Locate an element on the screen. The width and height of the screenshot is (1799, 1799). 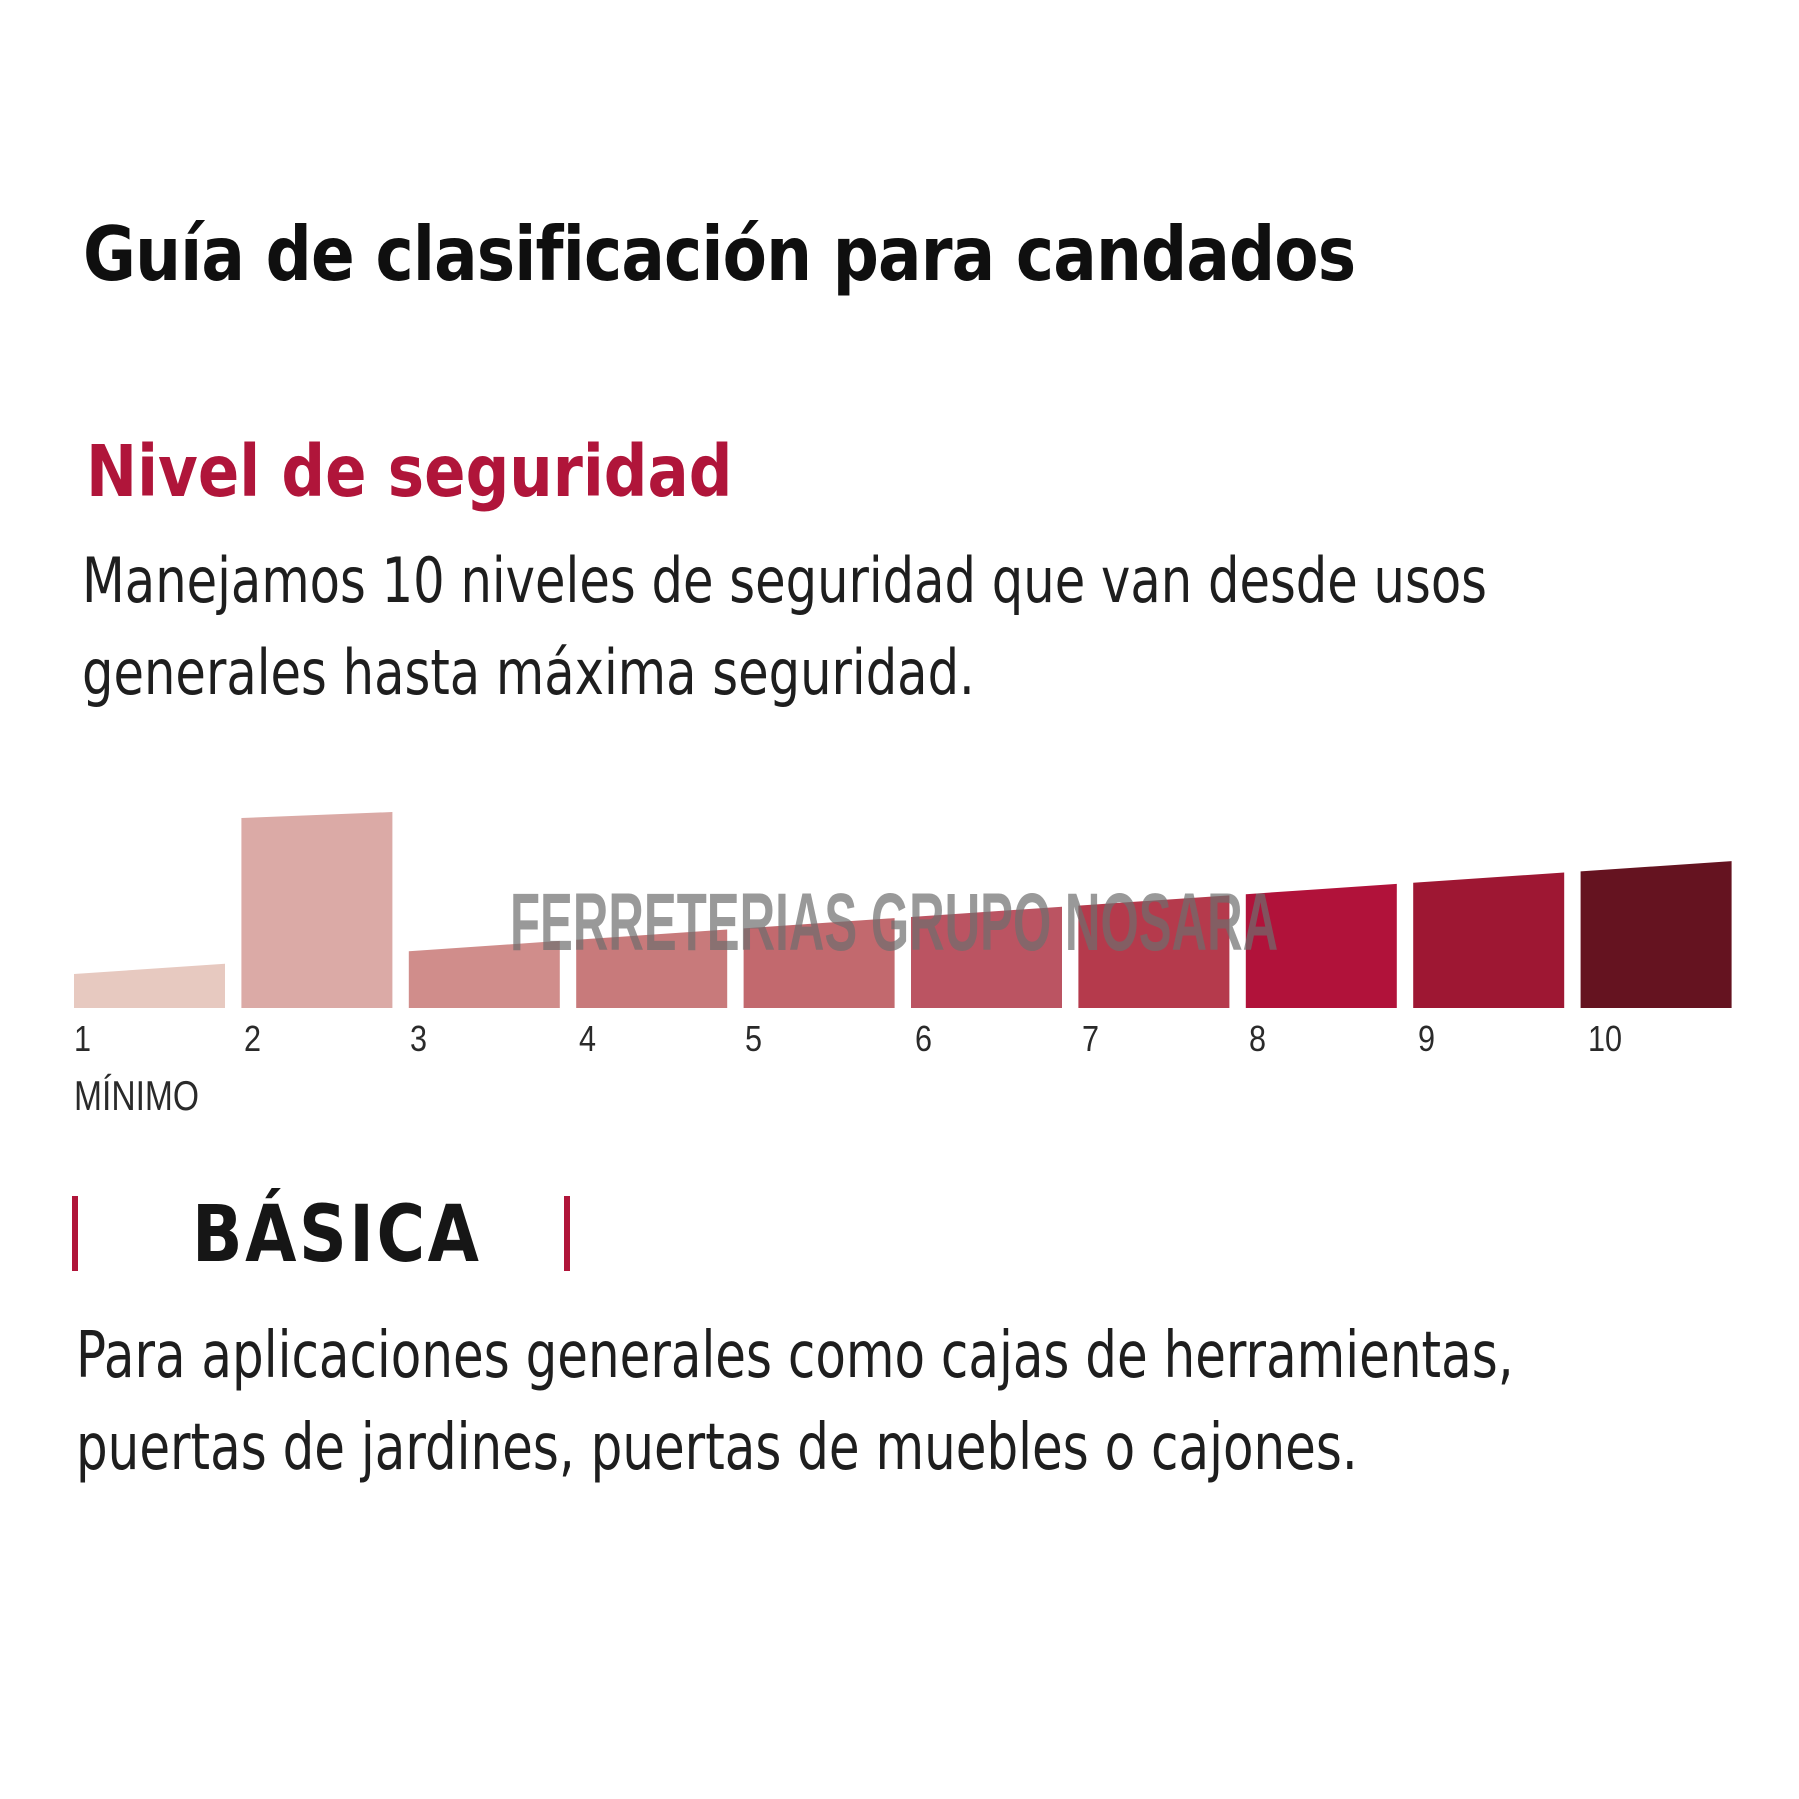
category-left-bracket is located at coordinates (75, 1233).